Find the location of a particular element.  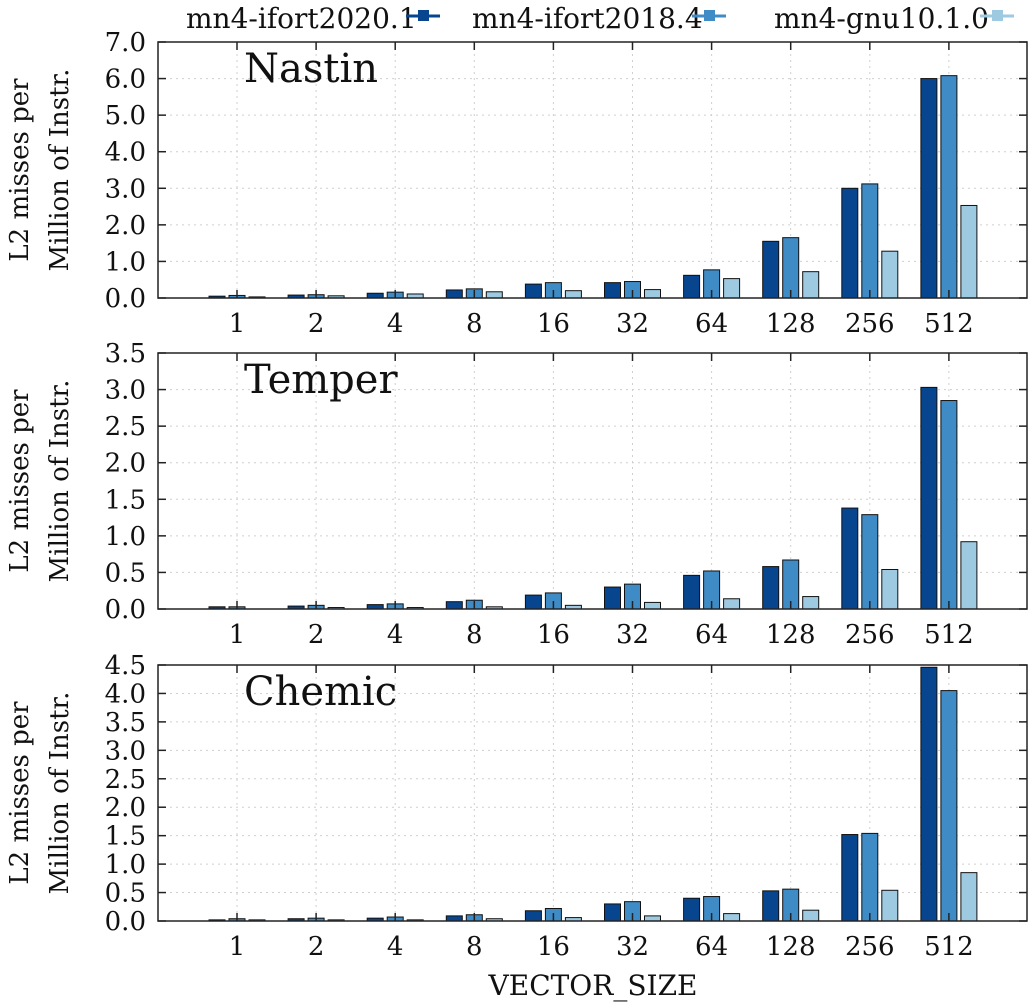

bar-chemic-mn4-ifort2020.1-64 is located at coordinates (692, 909).